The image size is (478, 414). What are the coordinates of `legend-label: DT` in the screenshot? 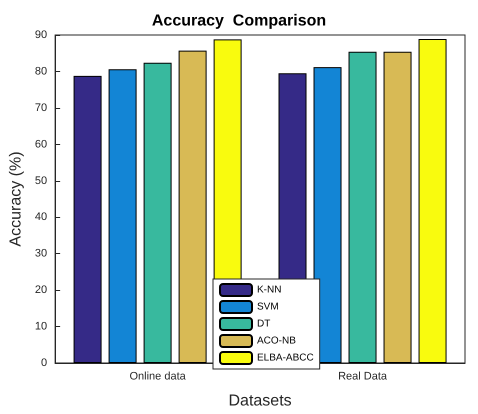 It's located at (263, 324).